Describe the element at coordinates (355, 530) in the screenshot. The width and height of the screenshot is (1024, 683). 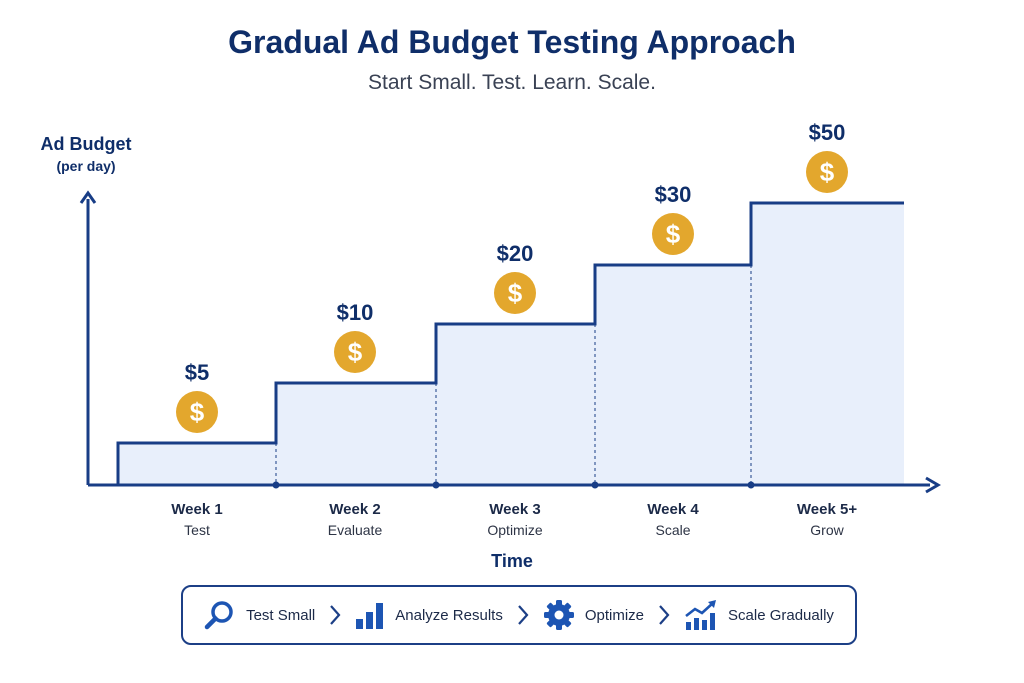
I see `x-tick-sublabel: Evaluate` at that location.